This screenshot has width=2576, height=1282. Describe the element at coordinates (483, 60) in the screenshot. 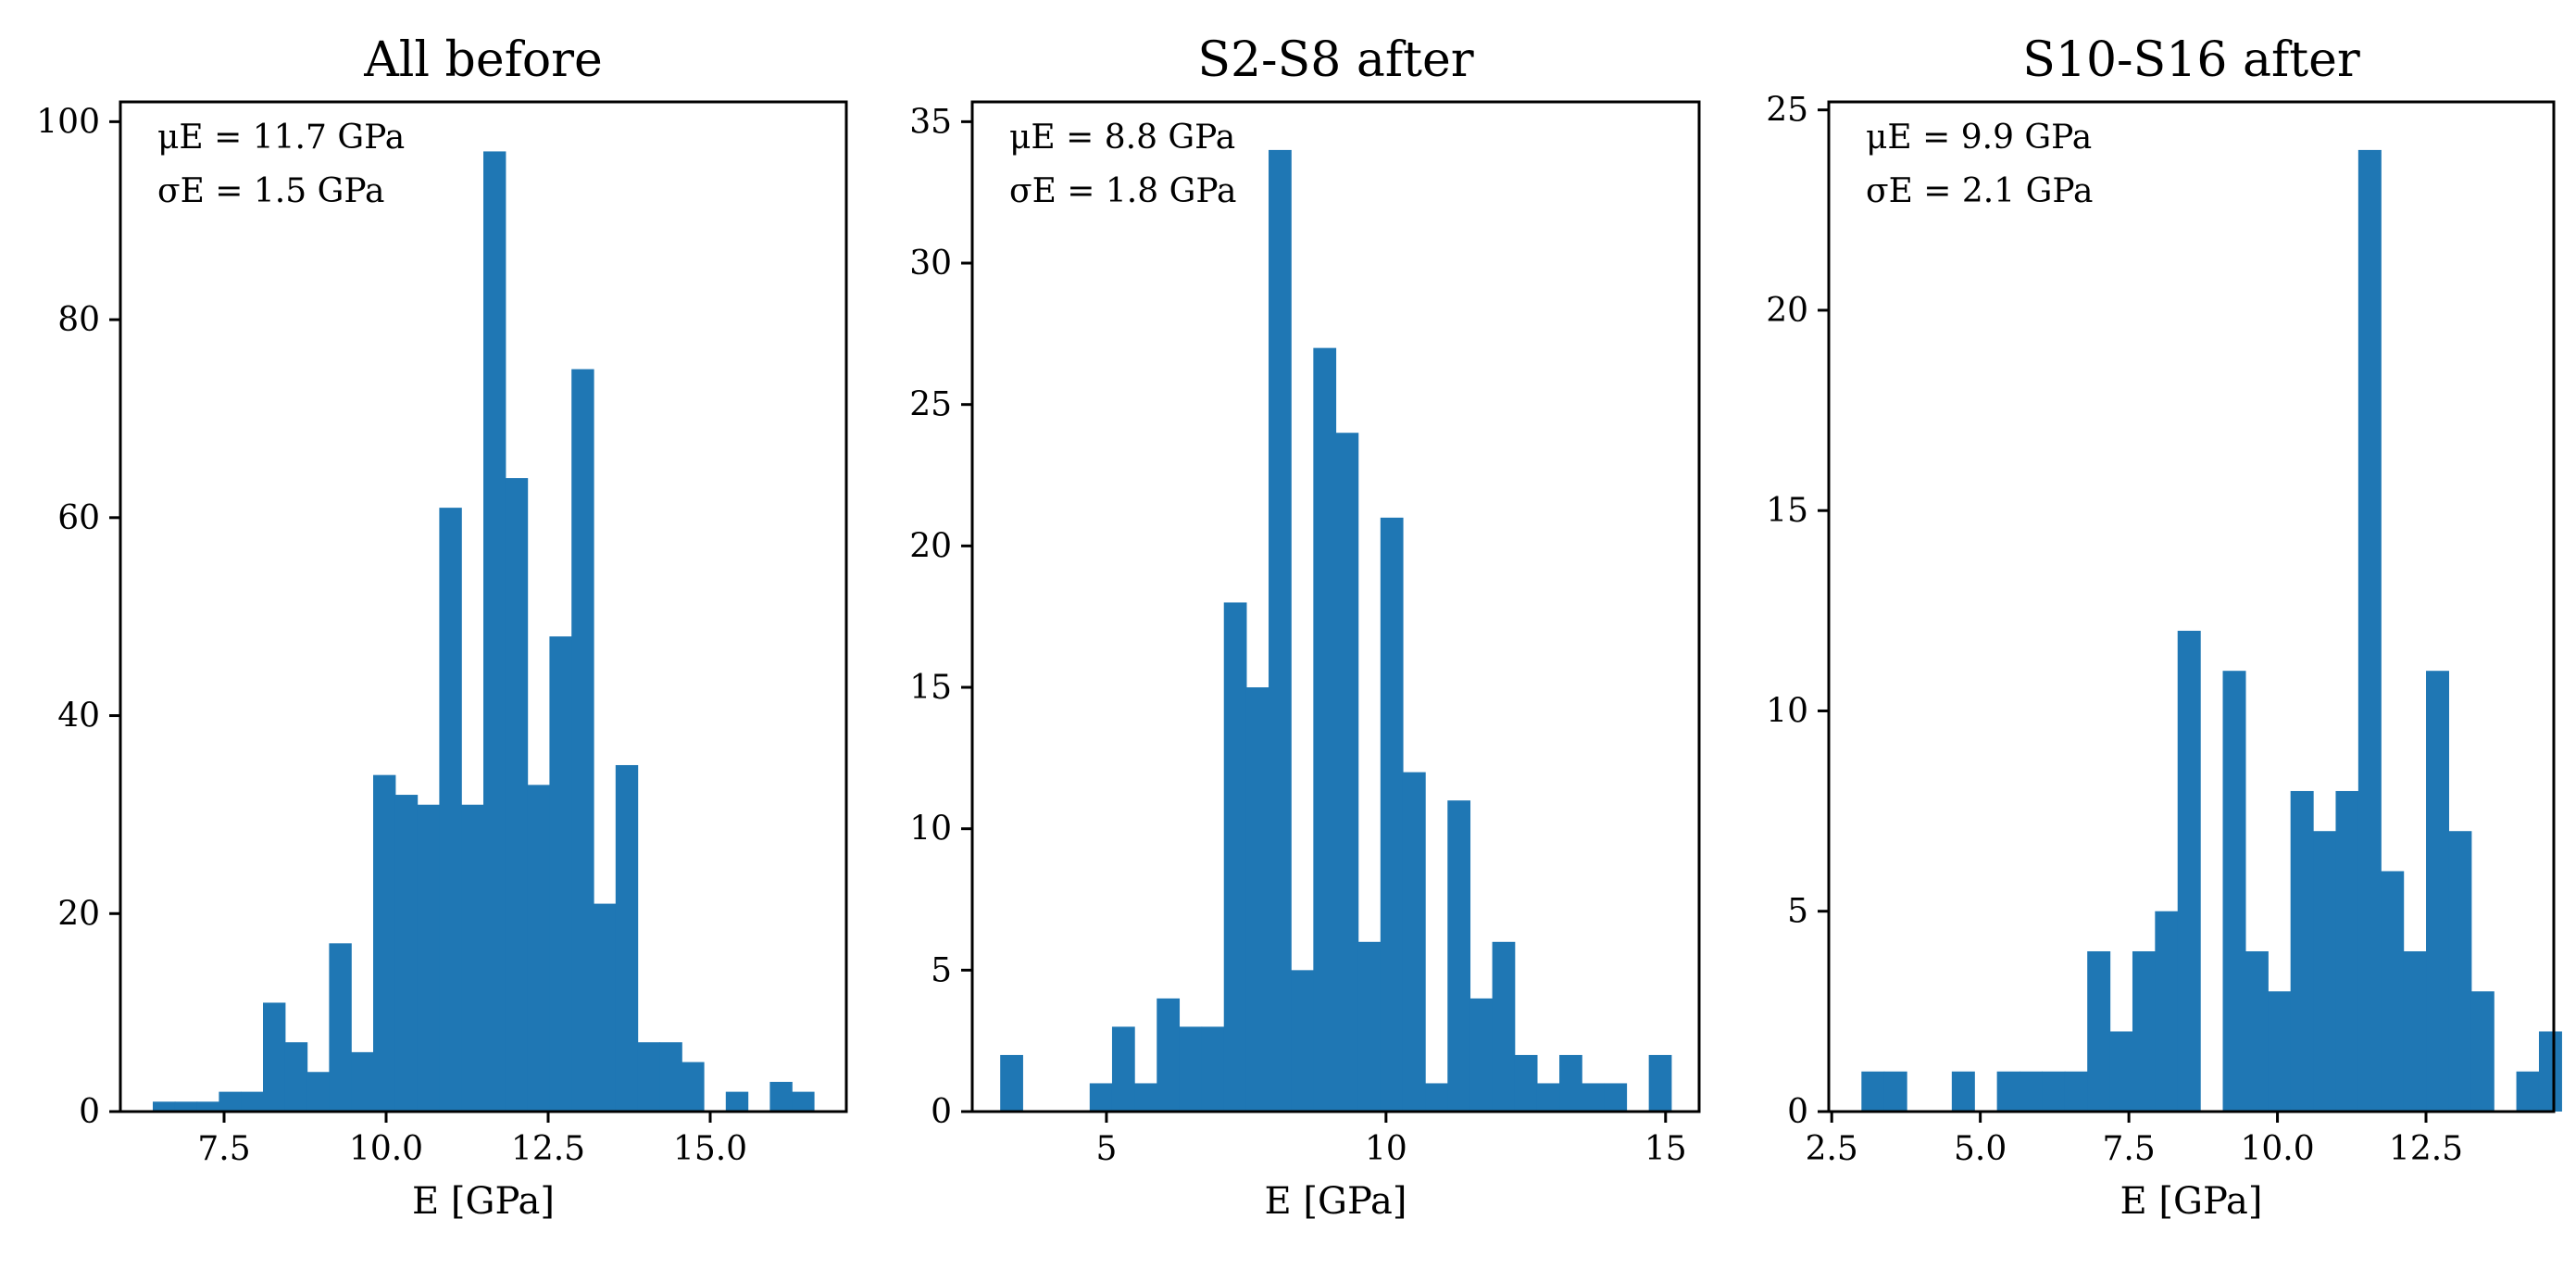

I see `panel-title: All before` at that location.